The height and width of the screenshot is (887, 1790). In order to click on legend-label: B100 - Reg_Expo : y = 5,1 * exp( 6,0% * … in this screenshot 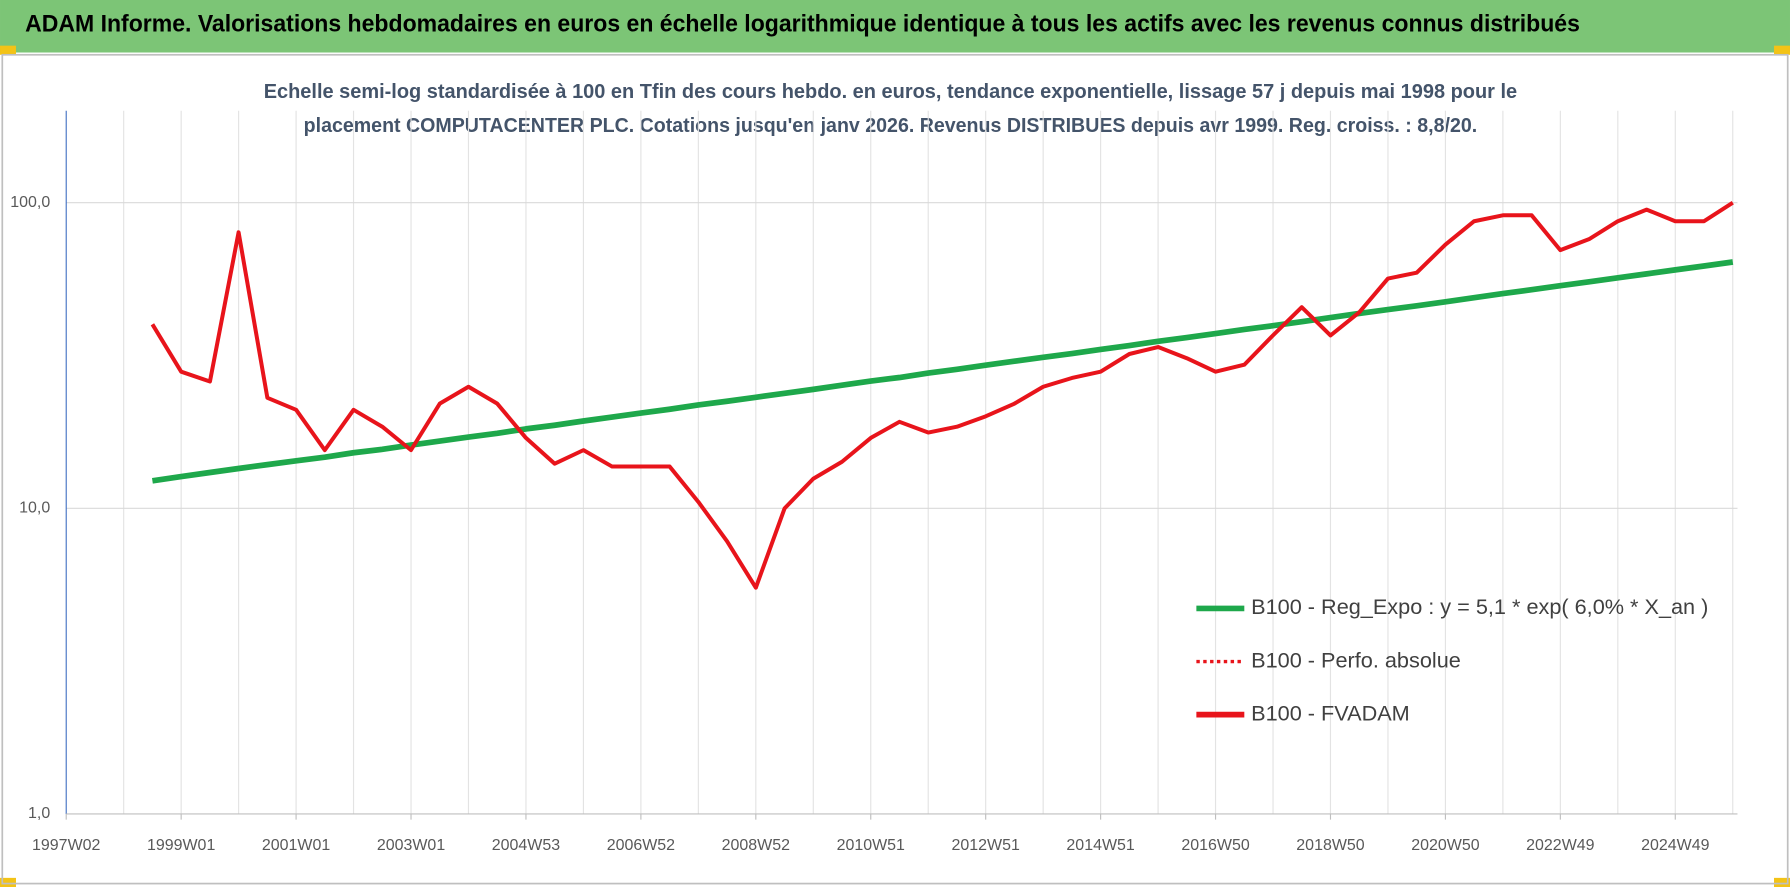, I will do `click(1479, 606)`.